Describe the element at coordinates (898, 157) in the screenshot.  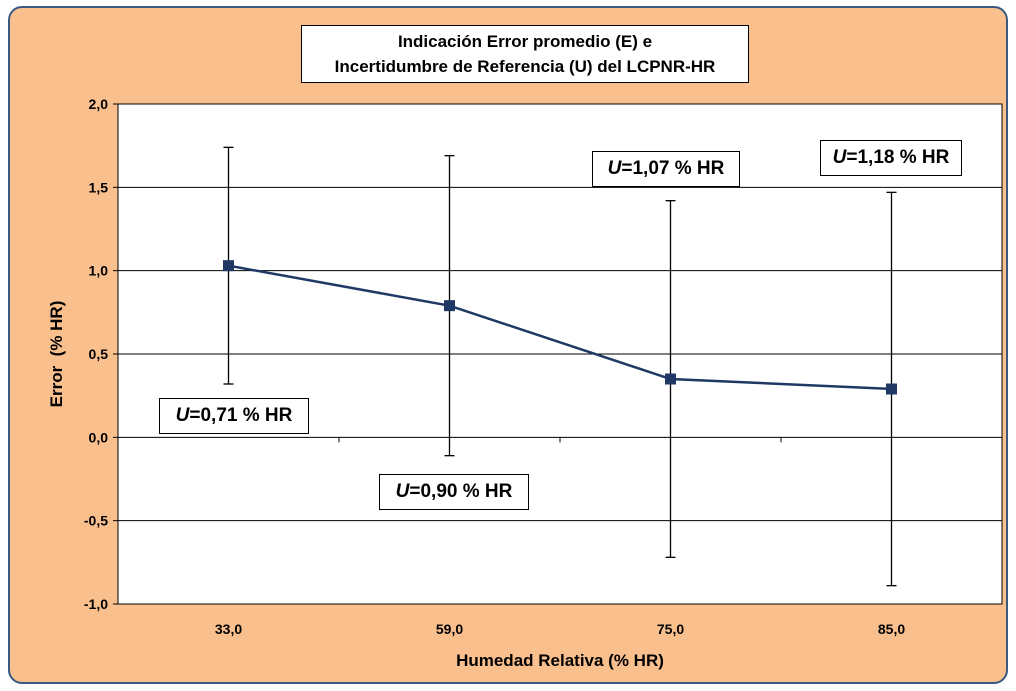
I see `uncertainty-value: =1,18 % HR` at that location.